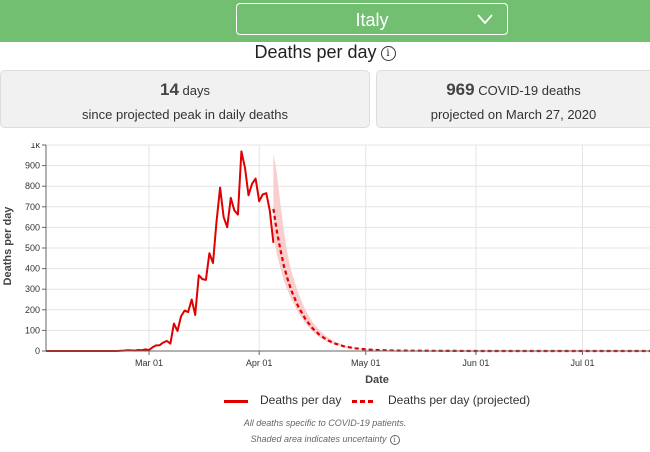  I want to click on x-tick-label: Apr 01, so click(259, 363).